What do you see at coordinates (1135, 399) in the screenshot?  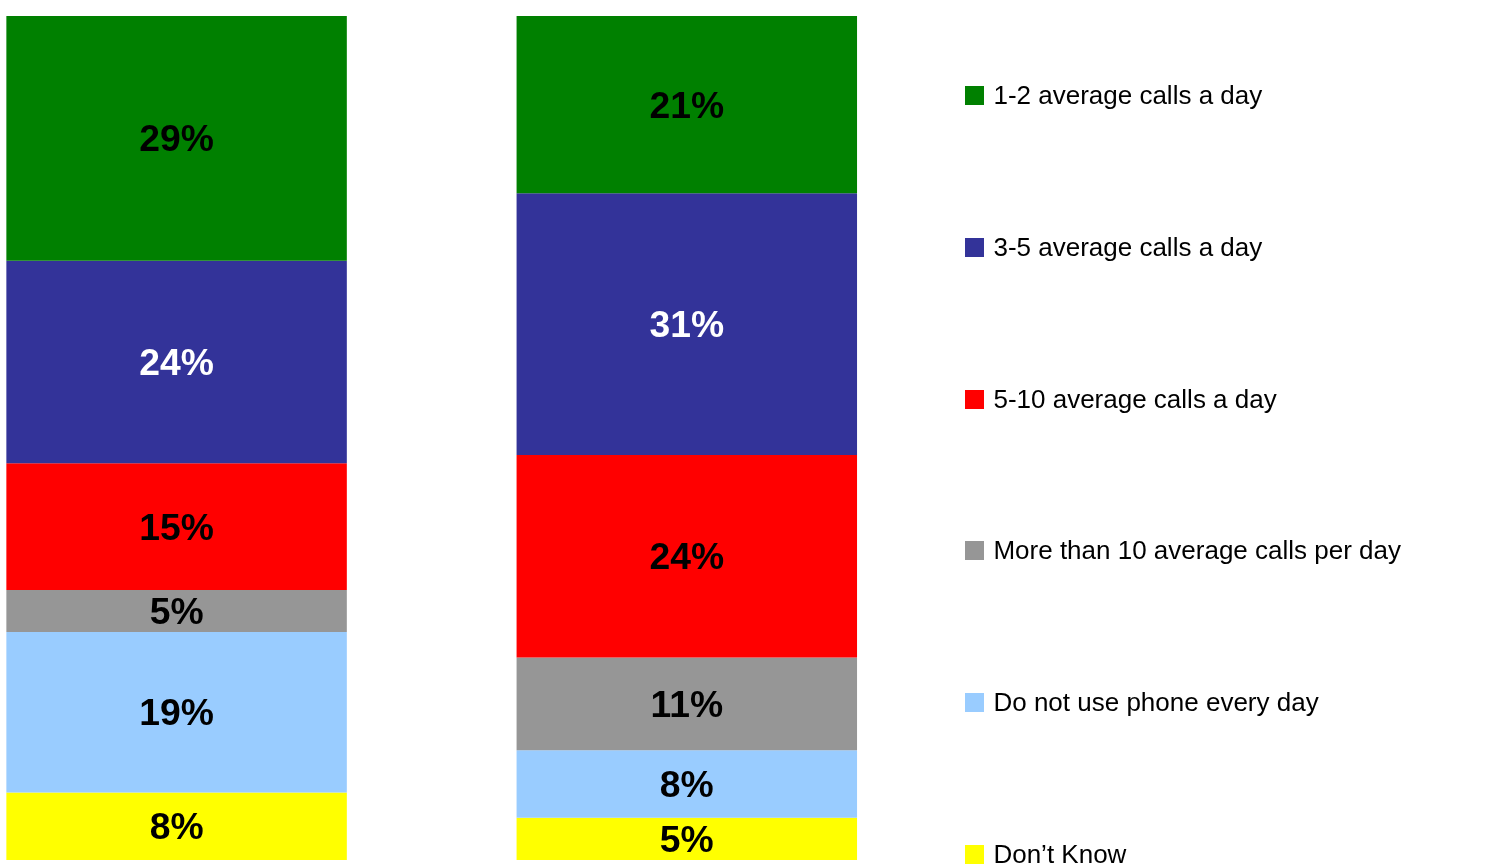 I see `legend-label: 5-10 average calls a day` at bounding box center [1135, 399].